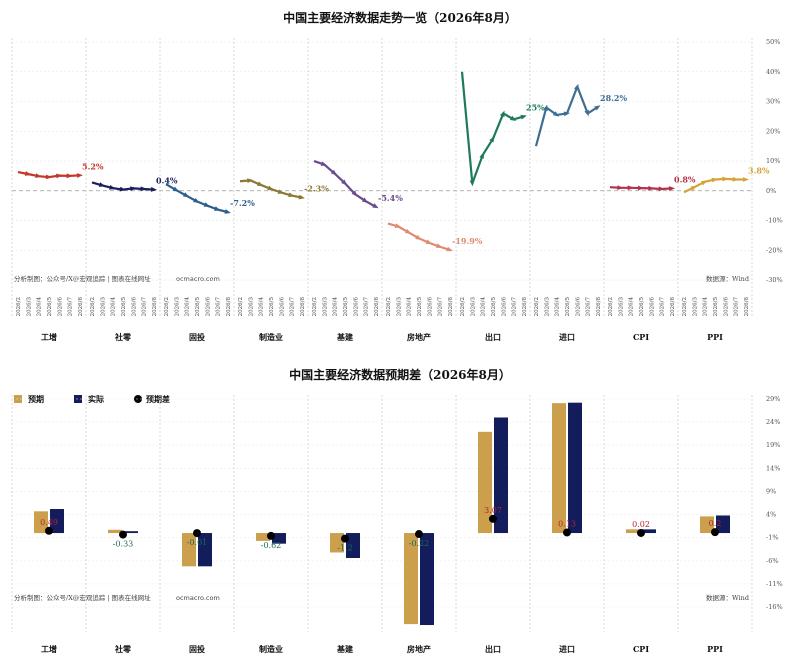 The width and height of the screenshot is (800, 665). Describe the element at coordinates (197, 337) in the screenshot. I see `category-label-top: 固投` at that location.